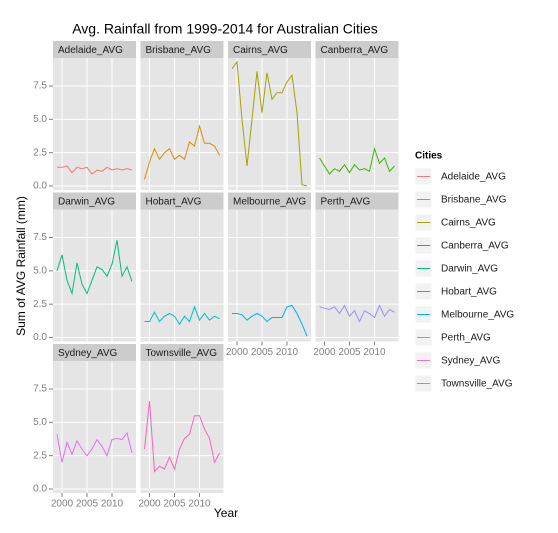 This screenshot has height=533, width=558. I want to click on strip-label: Townsville_AVG, so click(182, 353).